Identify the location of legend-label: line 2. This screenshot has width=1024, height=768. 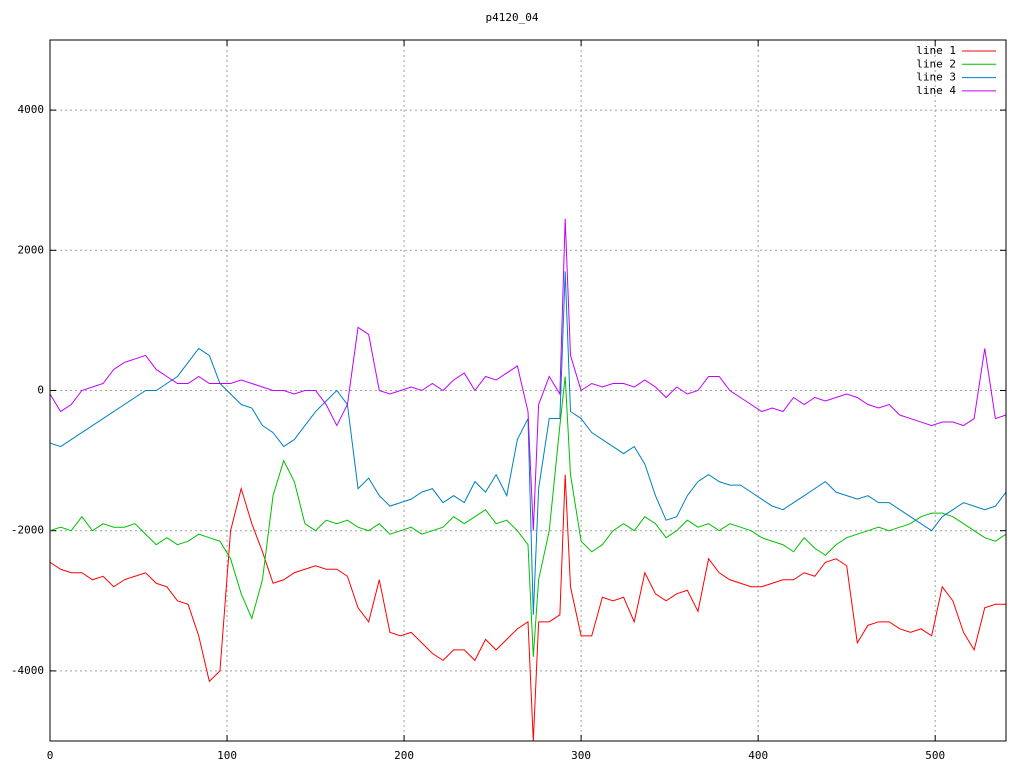
(936, 63).